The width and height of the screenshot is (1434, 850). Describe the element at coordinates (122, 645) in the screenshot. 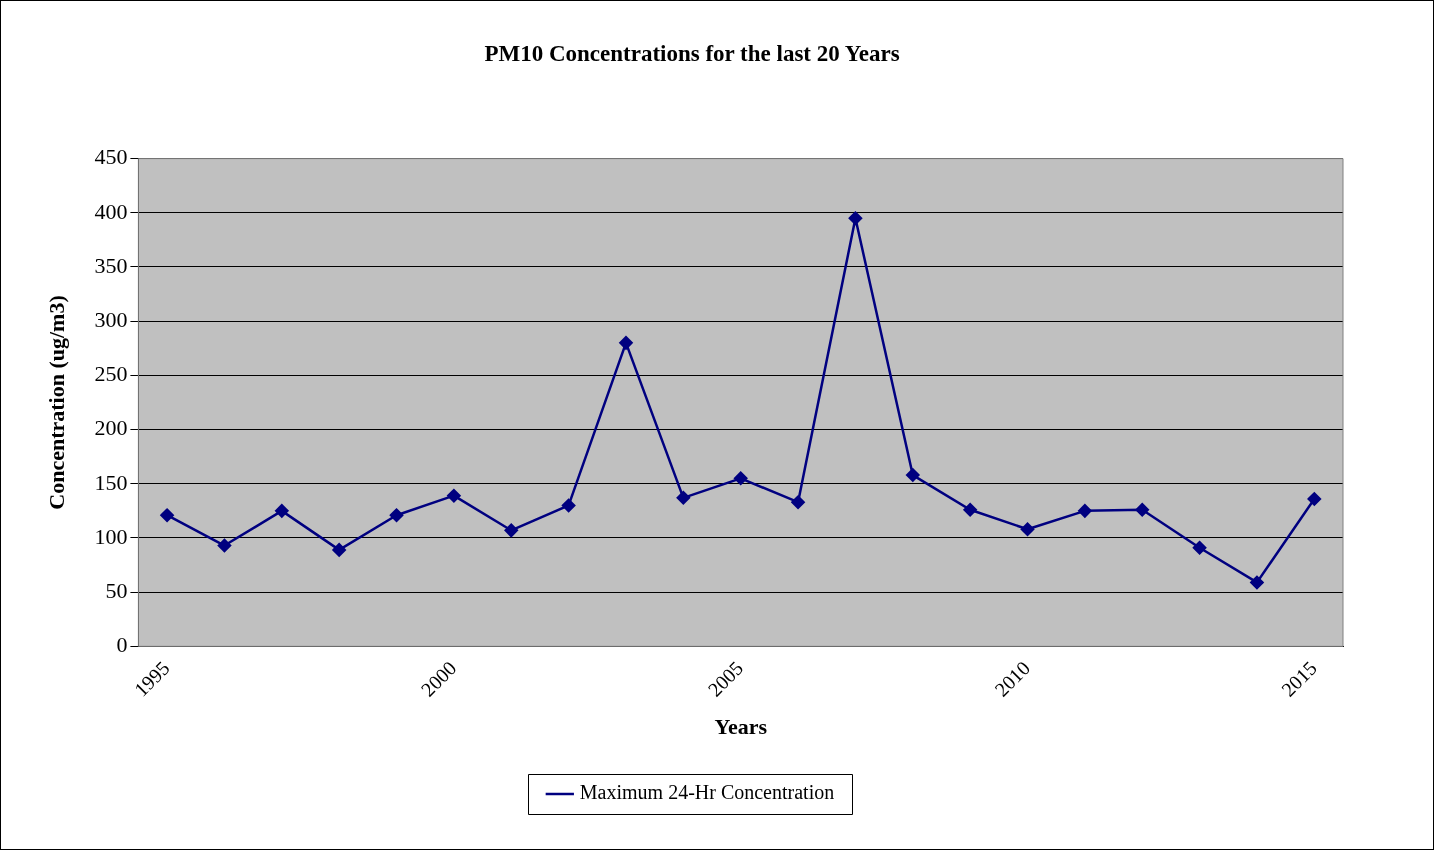

I see `y-tick-label: 0` at that location.